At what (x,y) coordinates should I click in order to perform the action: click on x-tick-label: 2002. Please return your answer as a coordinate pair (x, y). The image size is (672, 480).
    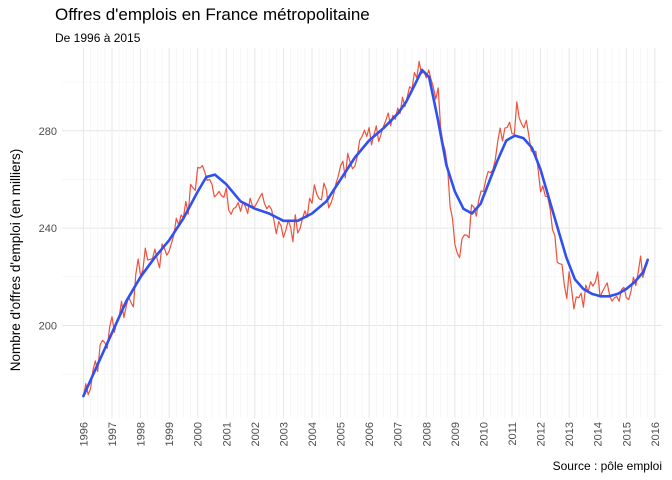
    Looking at the image, I should click on (256, 434).